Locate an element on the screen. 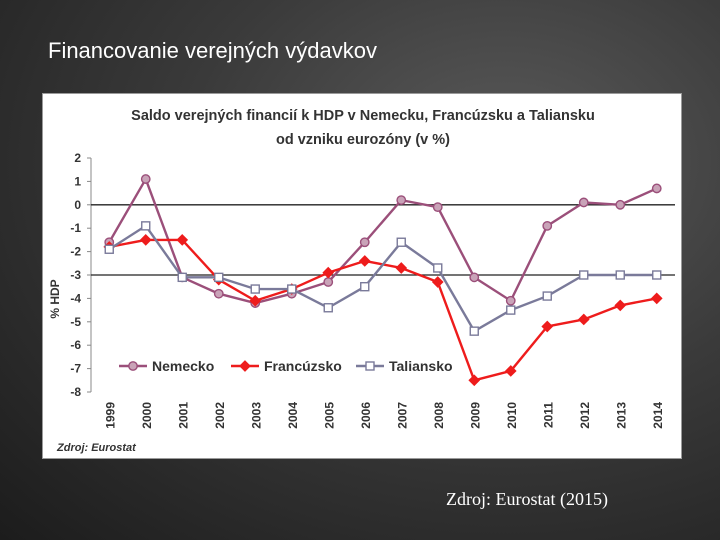  y-tick-label: -7 is located at coordinates (75, 369).